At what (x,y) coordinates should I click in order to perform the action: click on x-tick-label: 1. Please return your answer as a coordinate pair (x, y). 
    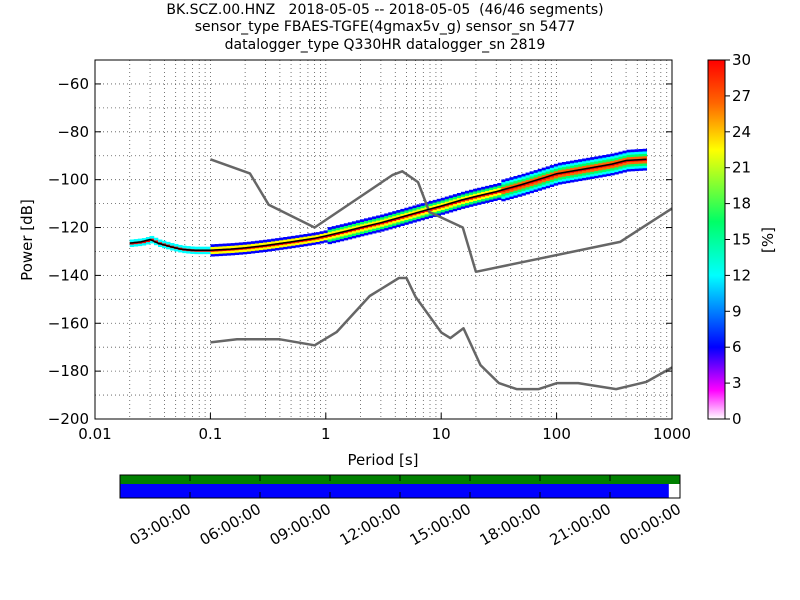
    Looking at the image, I should click on (326, 434).